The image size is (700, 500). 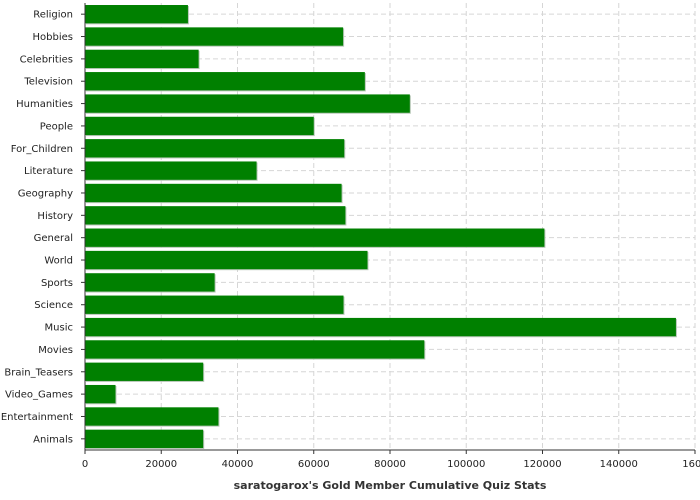 I want to click on x-tick-label: 120000, so click(x=542, y=464).